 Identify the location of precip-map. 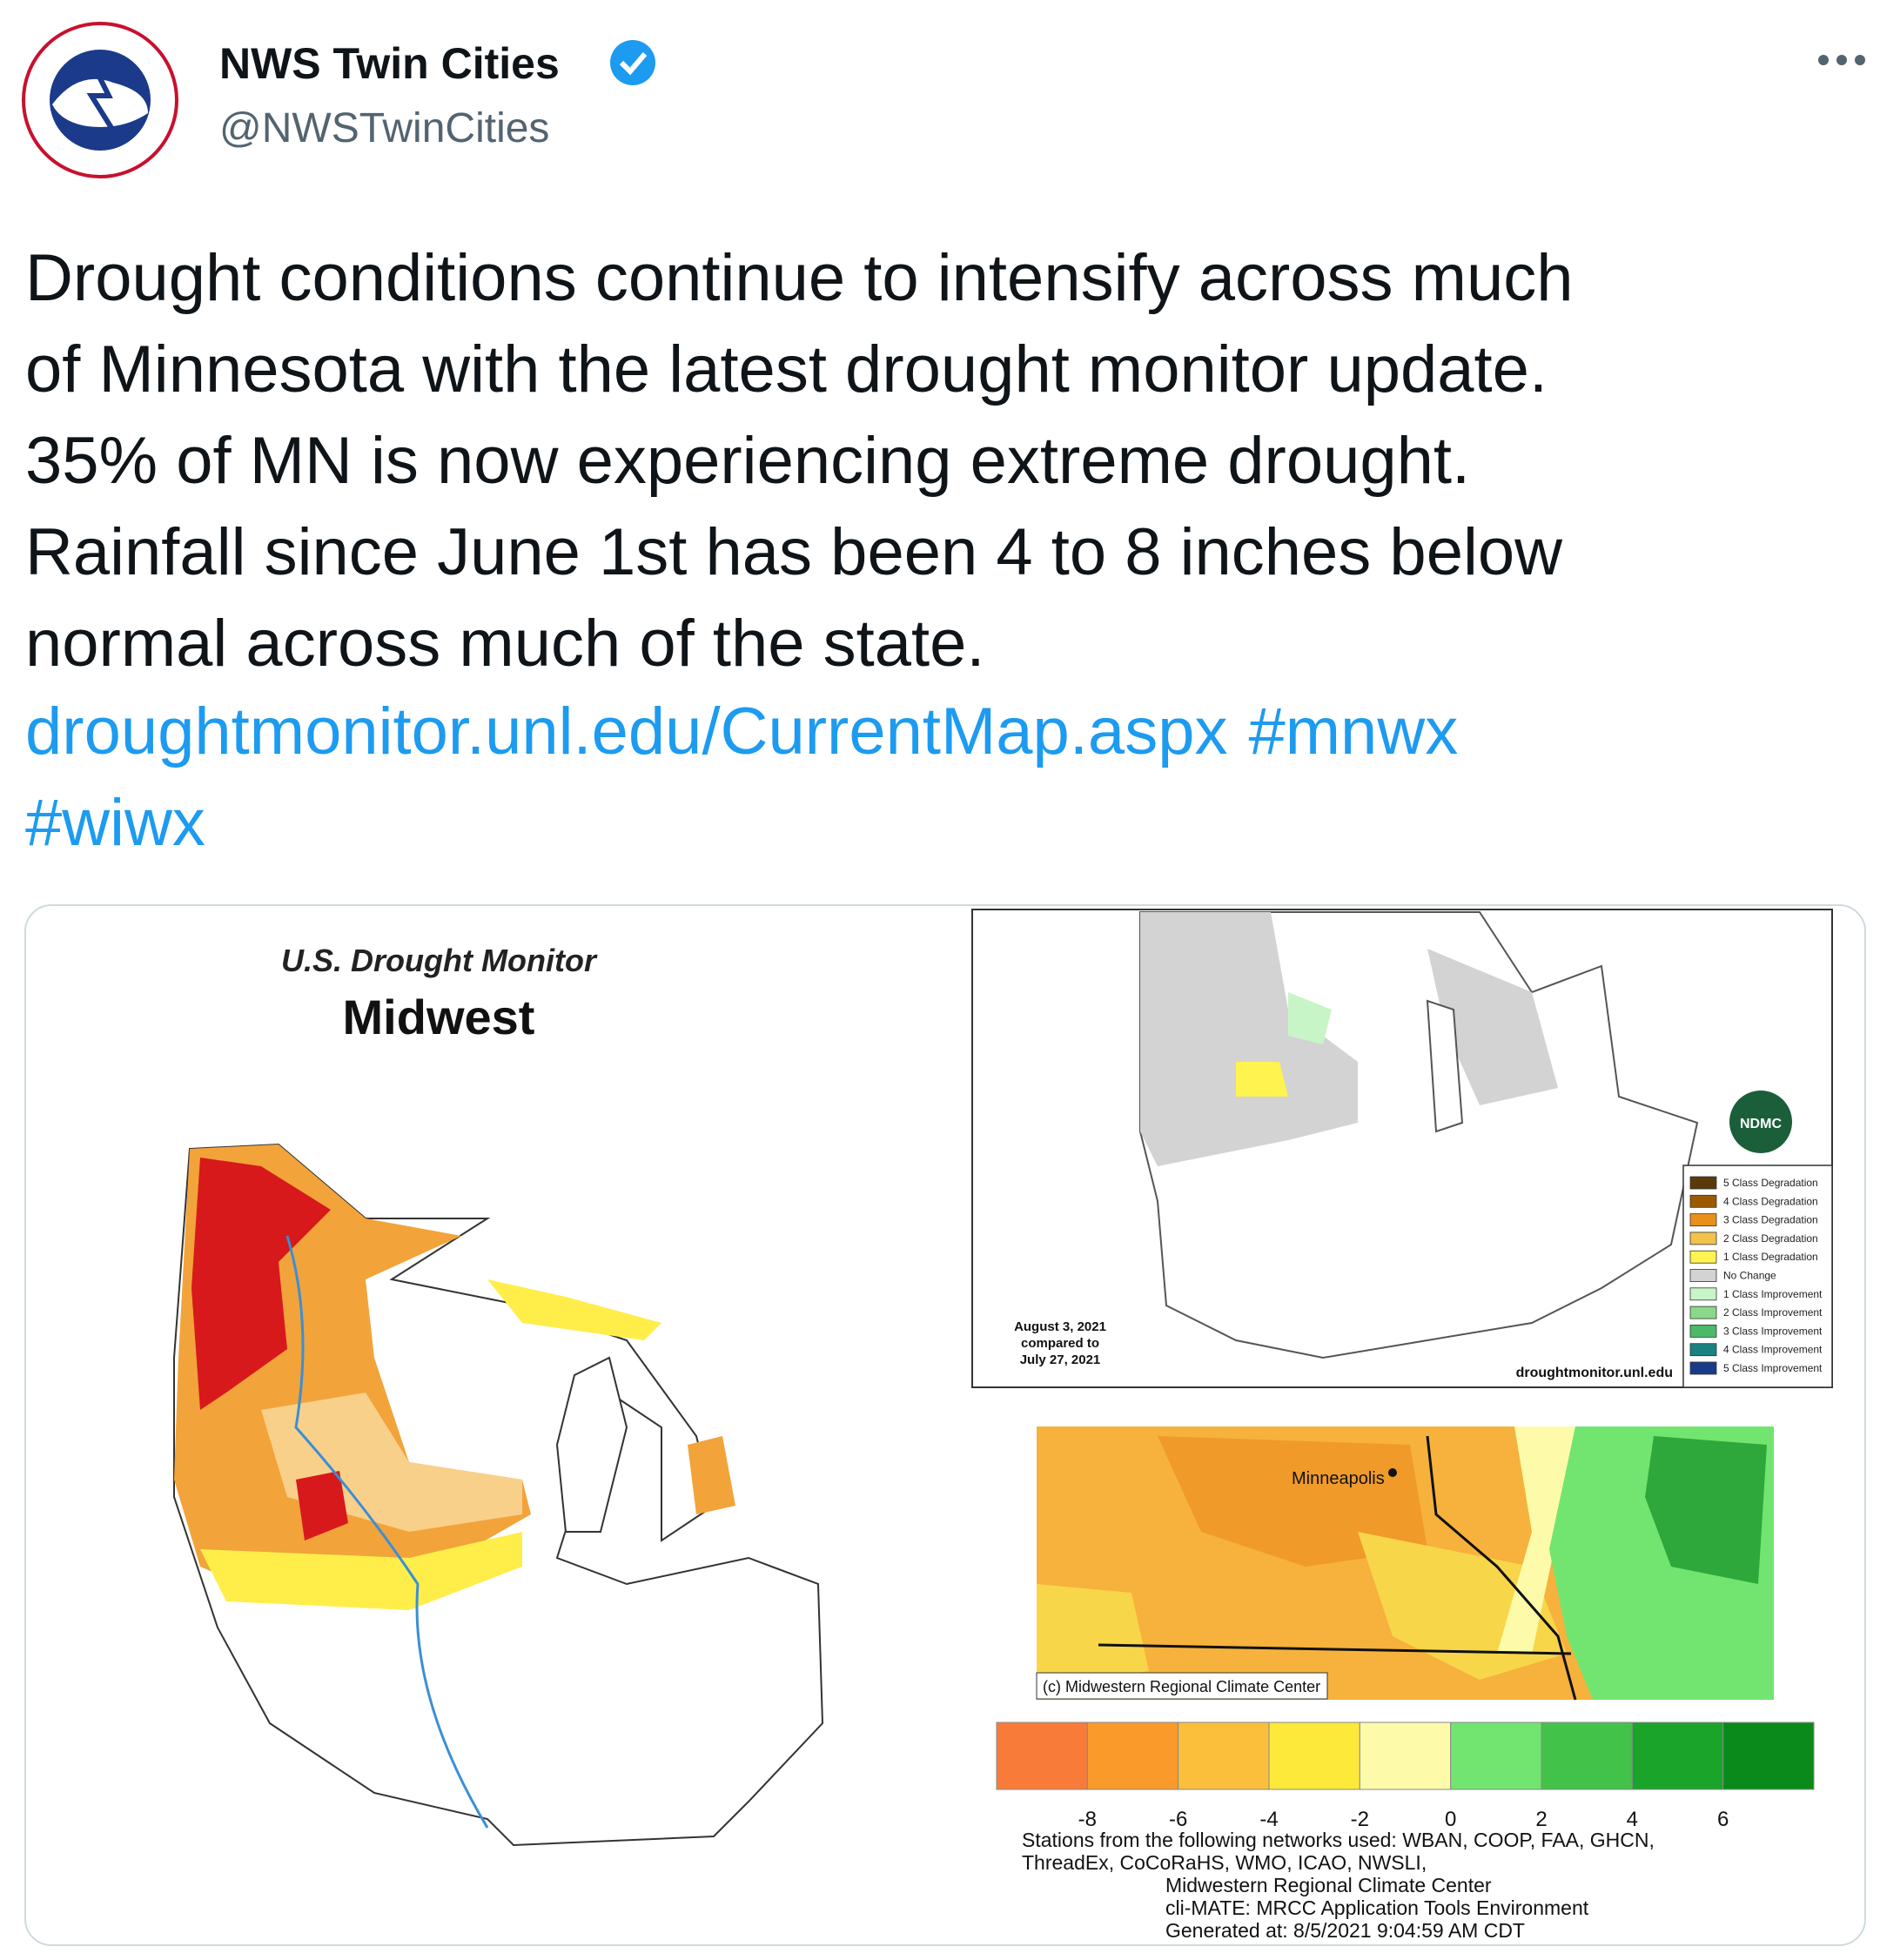
(1405, 1563).